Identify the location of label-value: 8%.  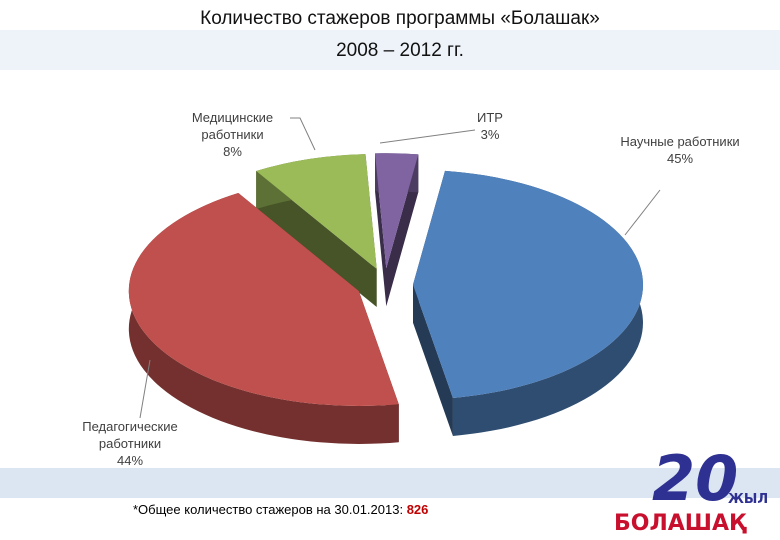
(232, 151).